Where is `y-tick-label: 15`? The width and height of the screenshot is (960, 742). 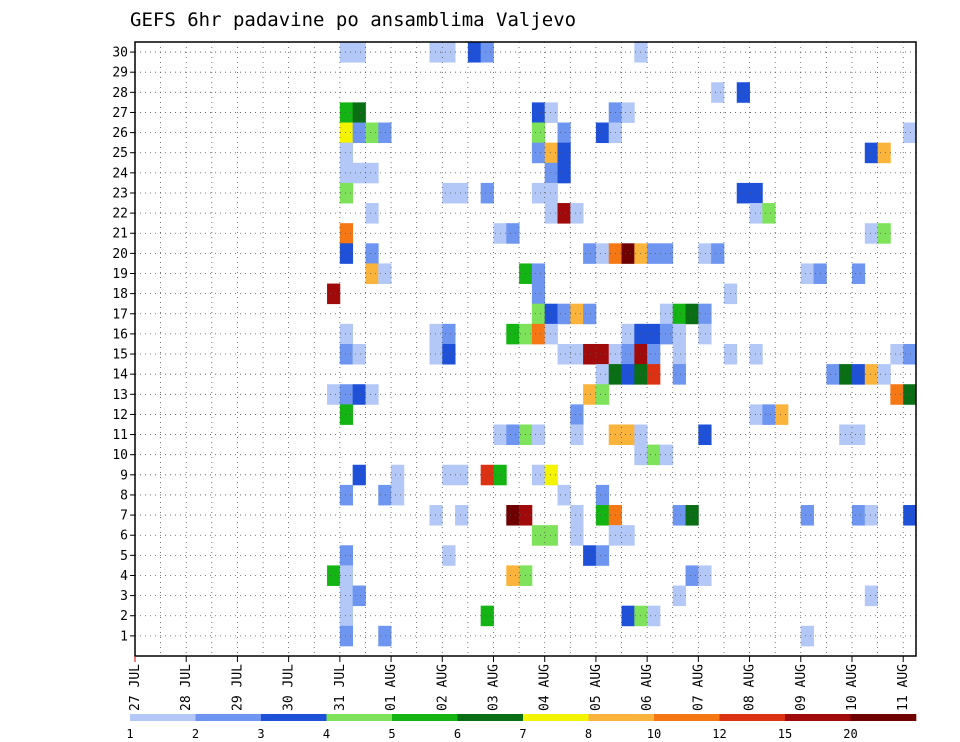 y-tick-label: 15 is located at coordinates (120, 355).